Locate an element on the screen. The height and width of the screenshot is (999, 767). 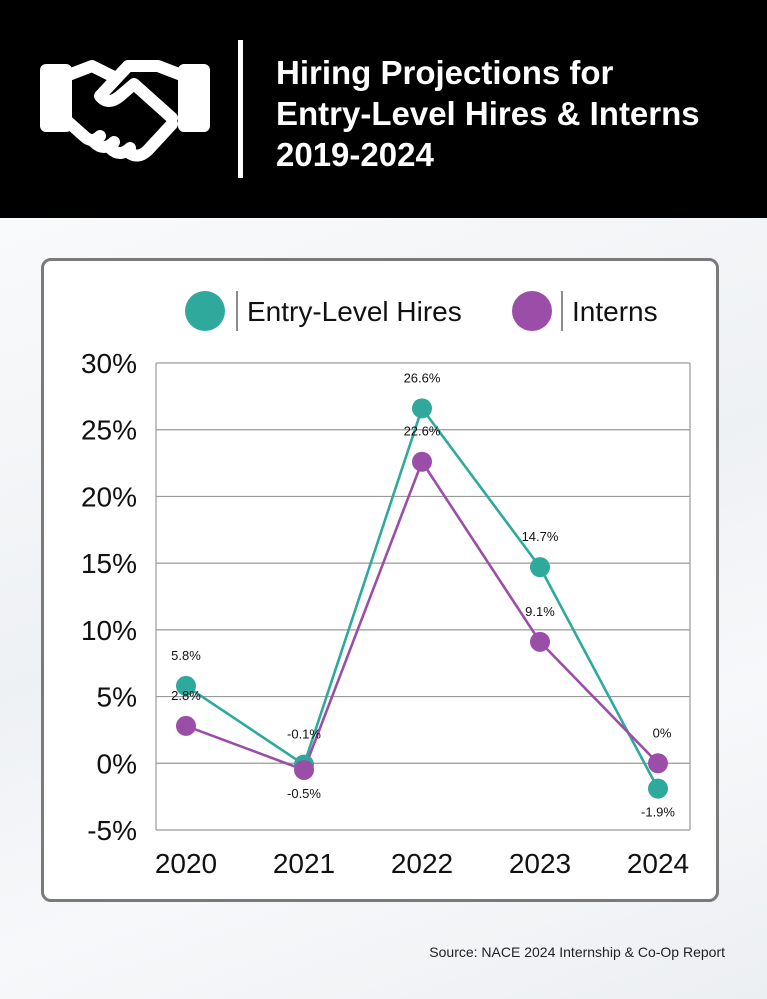
data-label: -0.5% is located at coordinates (304, 793).